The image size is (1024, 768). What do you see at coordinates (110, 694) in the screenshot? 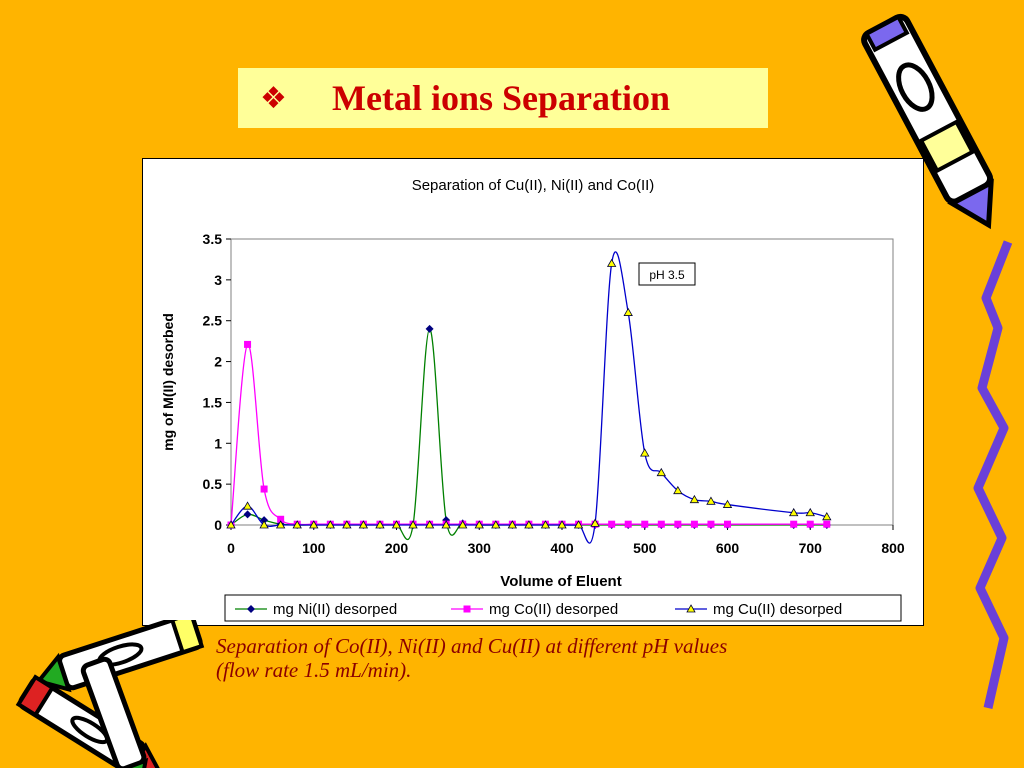
I see `crayons-bottom-left-icon` at bounding box center [110, 694].